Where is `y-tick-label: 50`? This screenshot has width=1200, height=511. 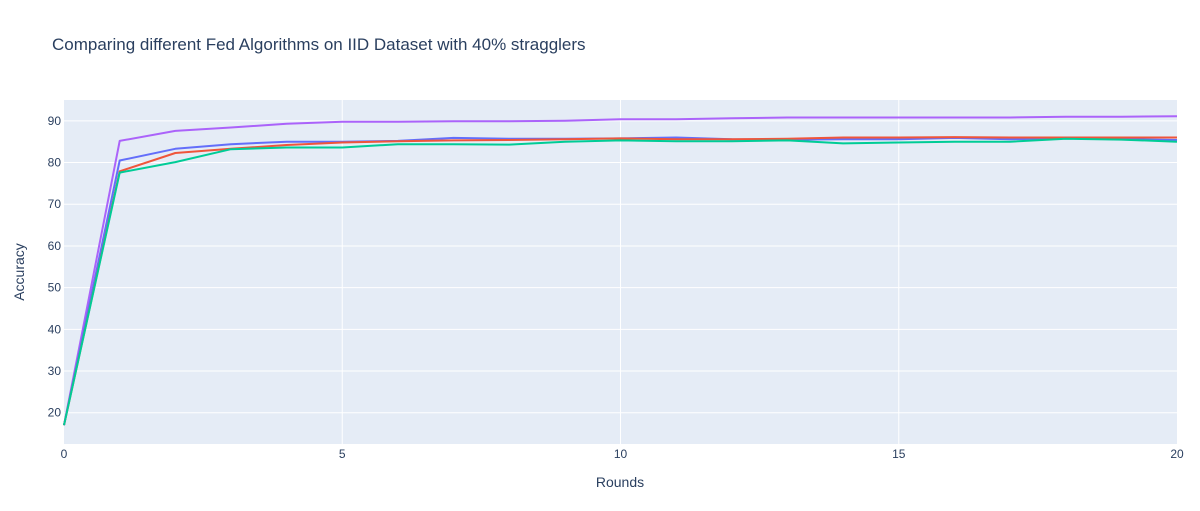
y-tick-label: 50 is located at coordinates (55, 288).